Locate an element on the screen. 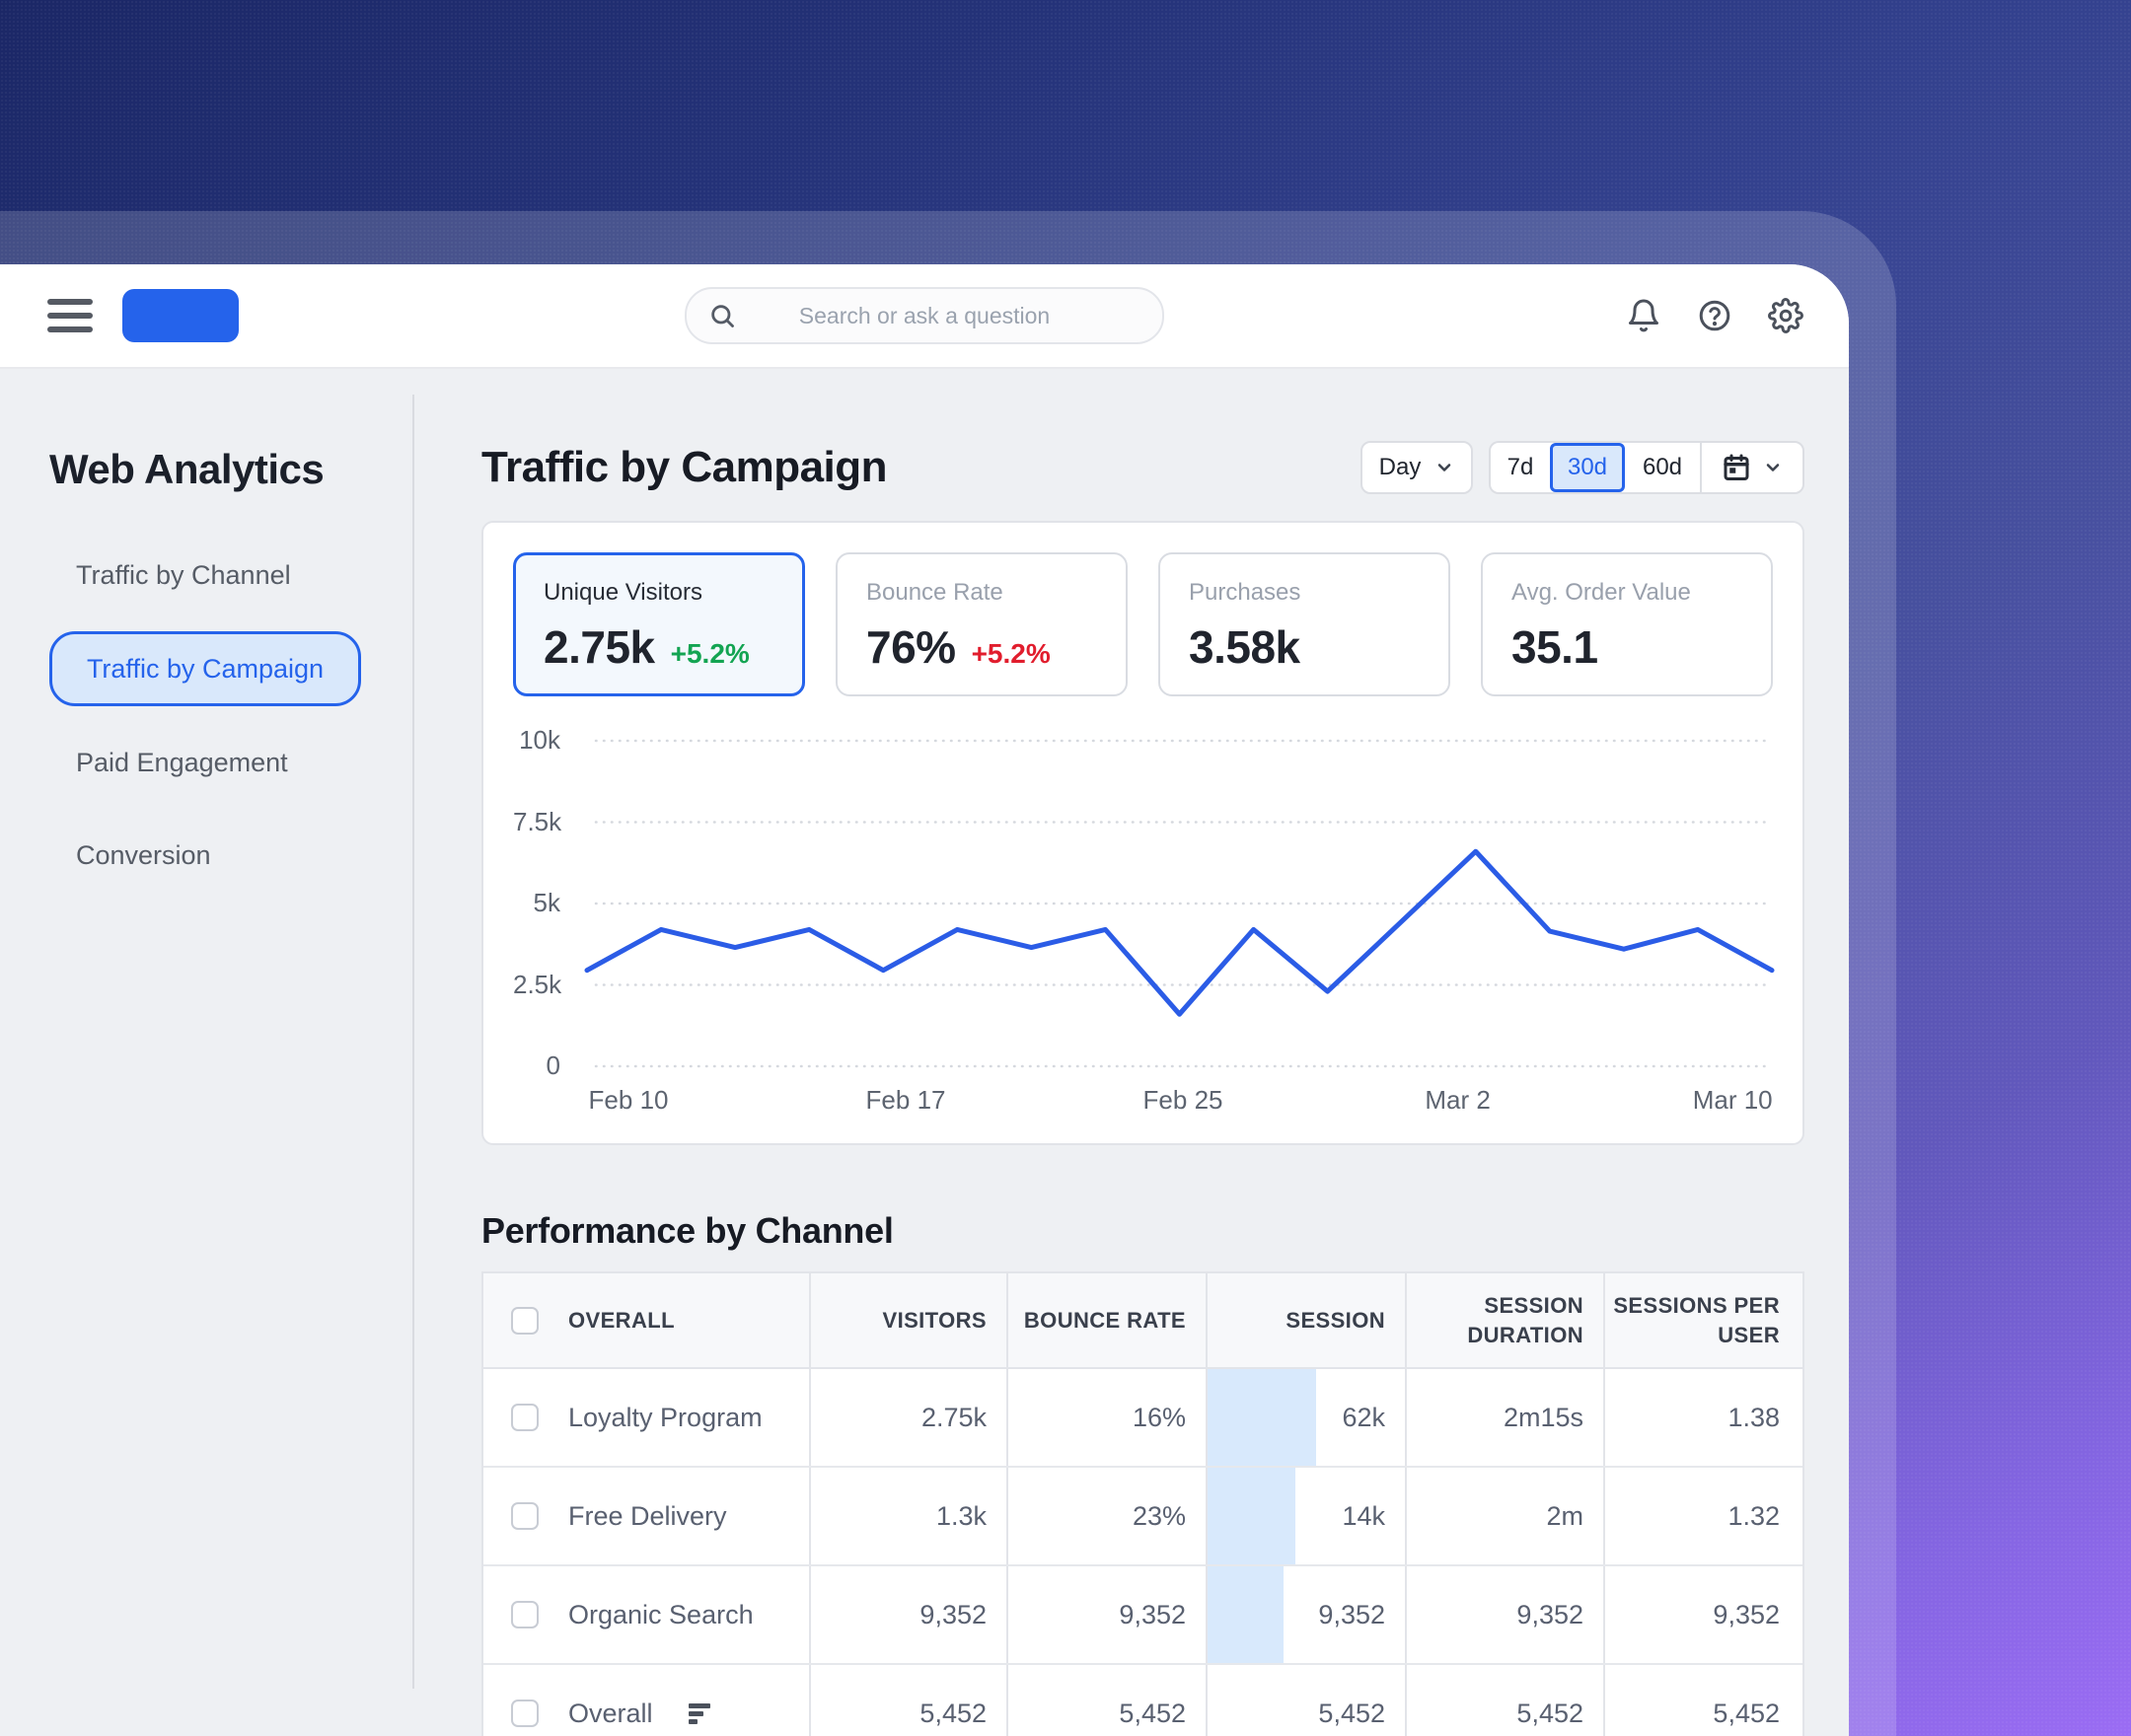  granularity-label: Day is located at coordinates (1400, 467).